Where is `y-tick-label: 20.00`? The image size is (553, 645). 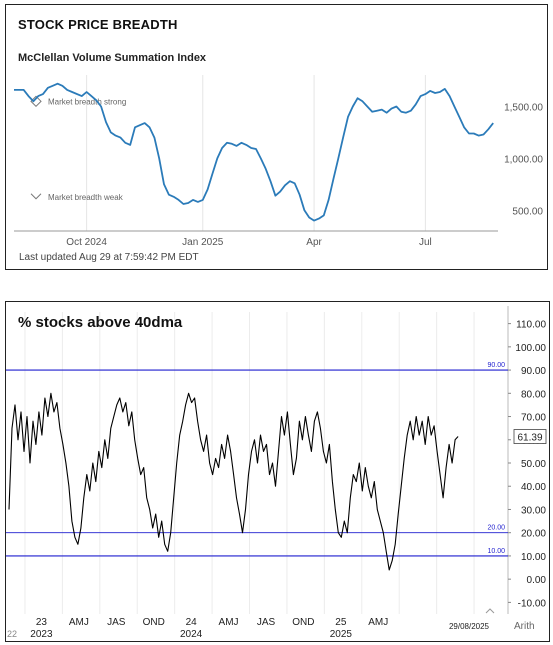 y-tick-label: 20.00 is located at coordinates (533, 534).